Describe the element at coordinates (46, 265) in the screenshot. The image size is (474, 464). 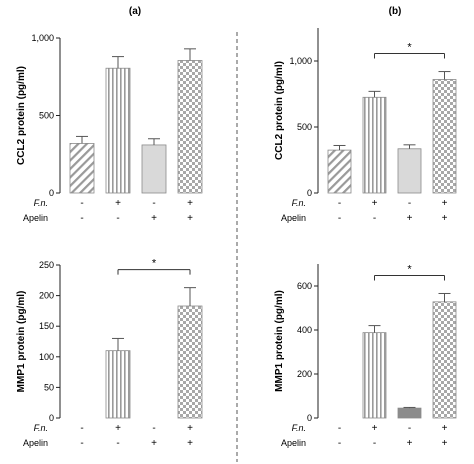
I see `y-tick-label: 250` at that location.